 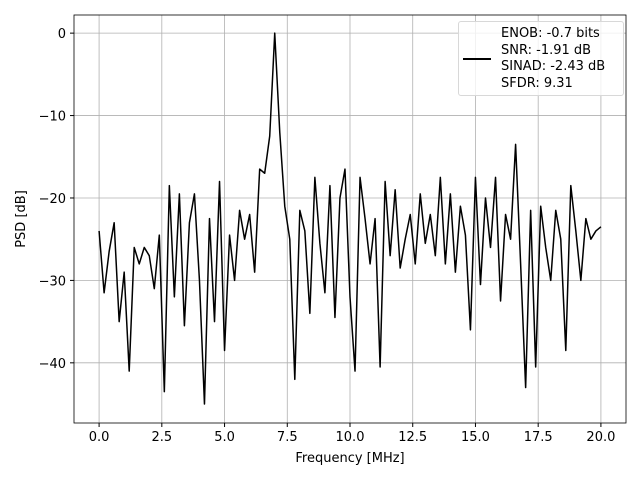 What do you see at coordinates (350, 437) in the screenshot?
I see `x-tick-label: 10.0` at bounding box center [350, 437].